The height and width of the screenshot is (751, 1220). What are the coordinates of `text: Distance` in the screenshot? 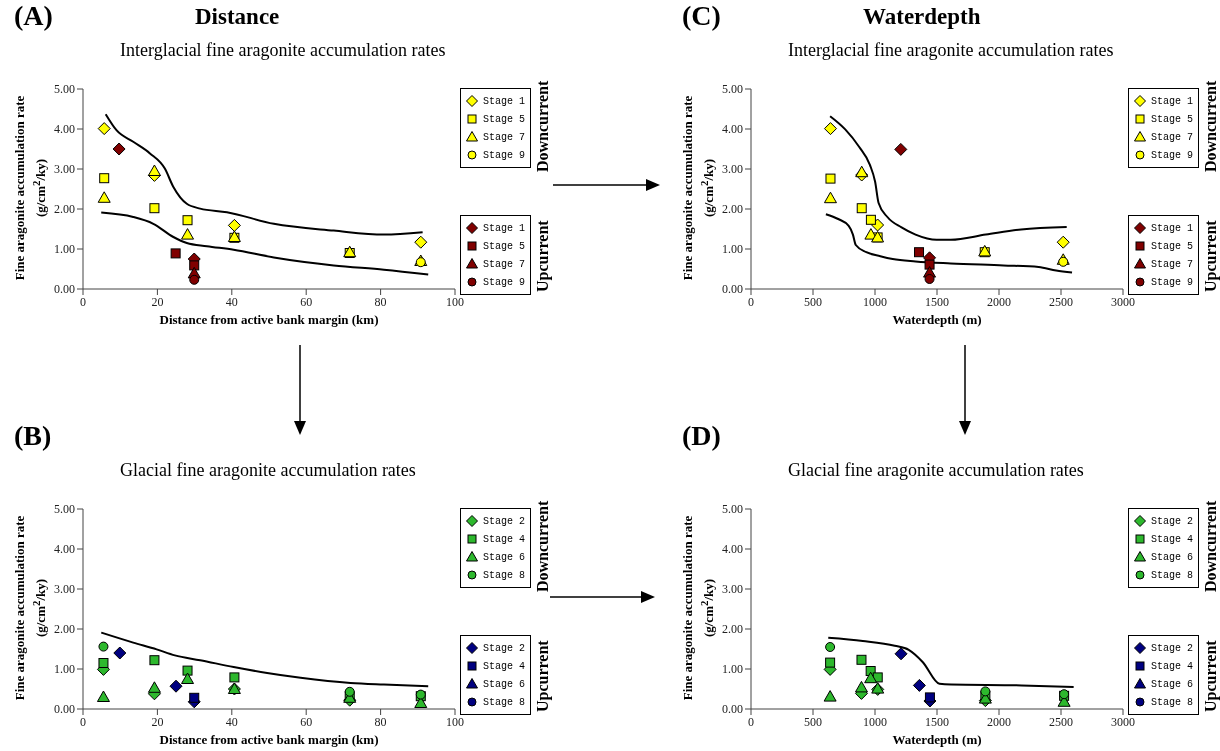 It's located at (237, 17).